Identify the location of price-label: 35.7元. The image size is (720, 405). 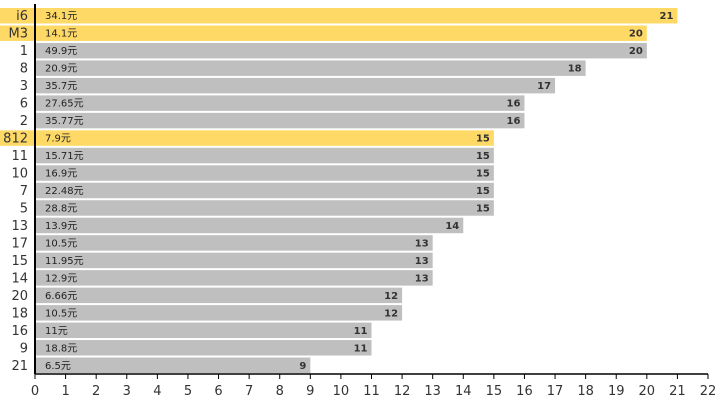
(61, 86).